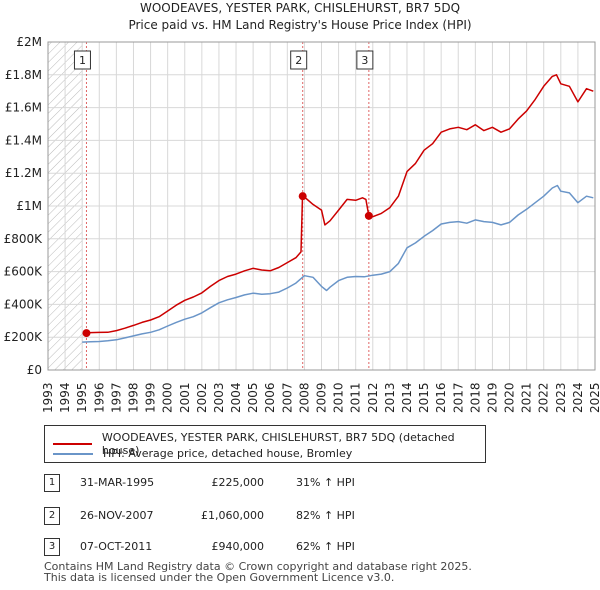 This screenshot has height=590, width=600. What do you see at coordinates (325, 482) in the screenshot?
I see `sale-hpi-change: 31% ↑ HPI` at bounding box center [325, 482].